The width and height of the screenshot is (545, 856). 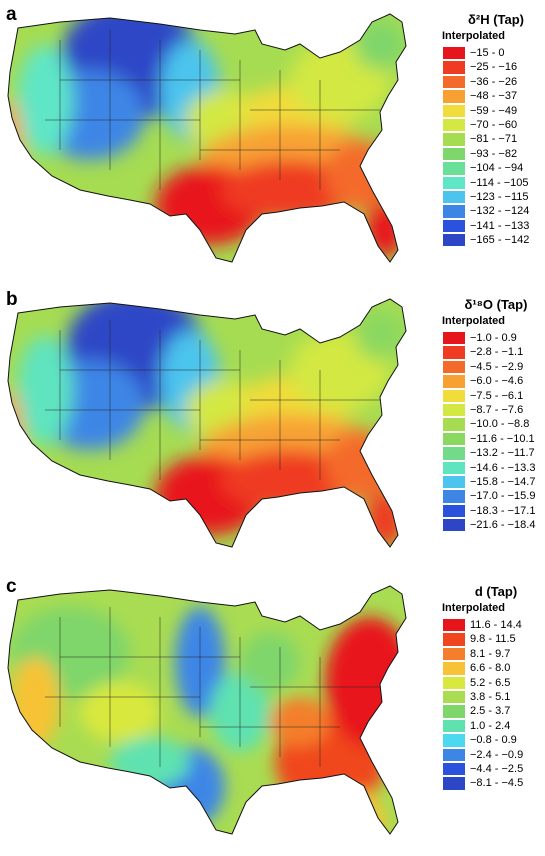 I want to click on legend-range-label: −70 - −60, so click(x=494, y=124).